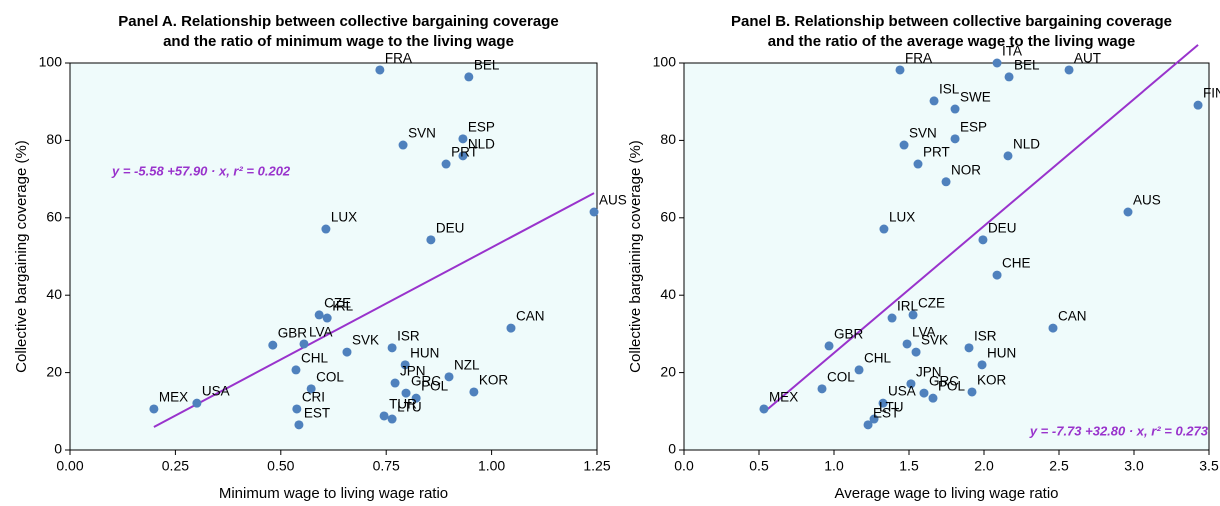  I want to click on point-label: TUR, so click(403, 404).